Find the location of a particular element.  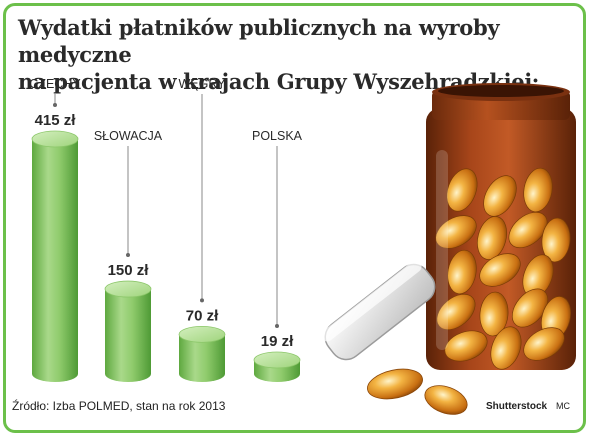

value-label: 19 zł is located at coordinates (277, 341).